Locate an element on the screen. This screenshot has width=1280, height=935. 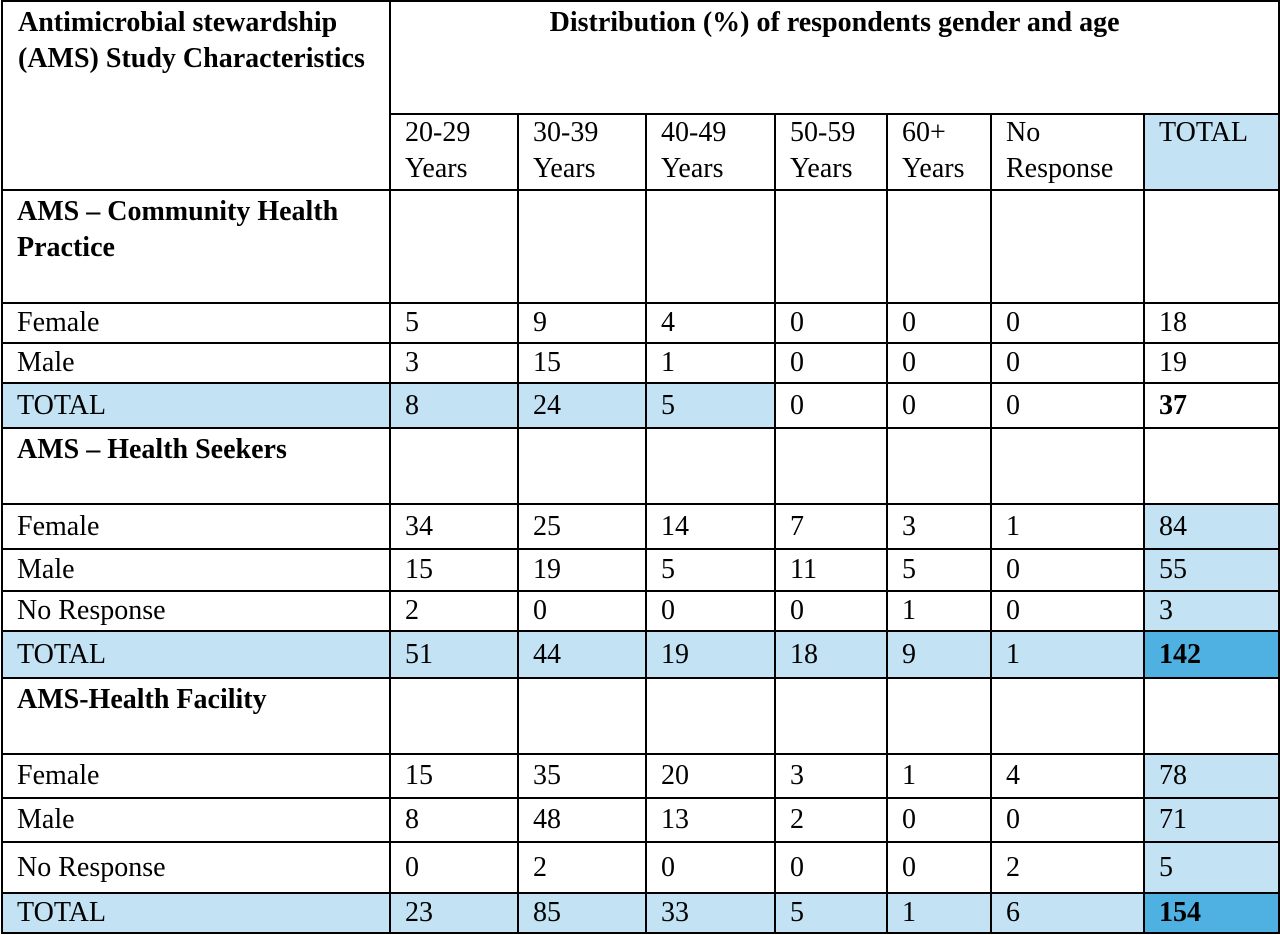
column-header: 40-49 Years is located at coordinates (710, 152).